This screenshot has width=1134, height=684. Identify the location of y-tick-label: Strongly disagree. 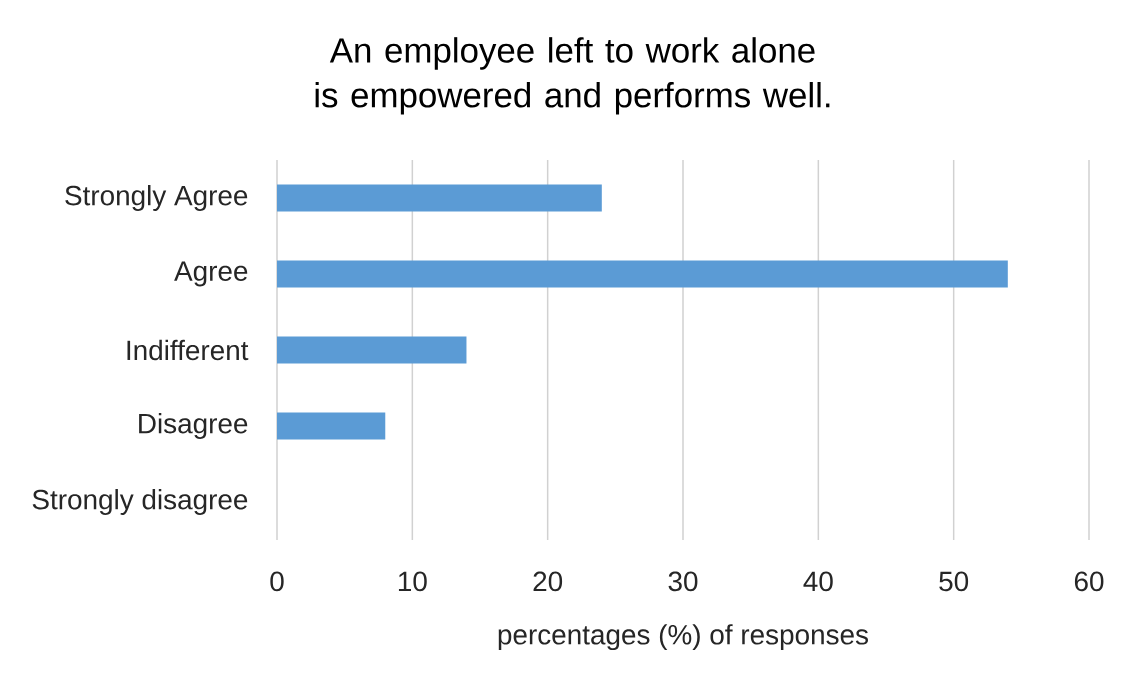
(140, 502).